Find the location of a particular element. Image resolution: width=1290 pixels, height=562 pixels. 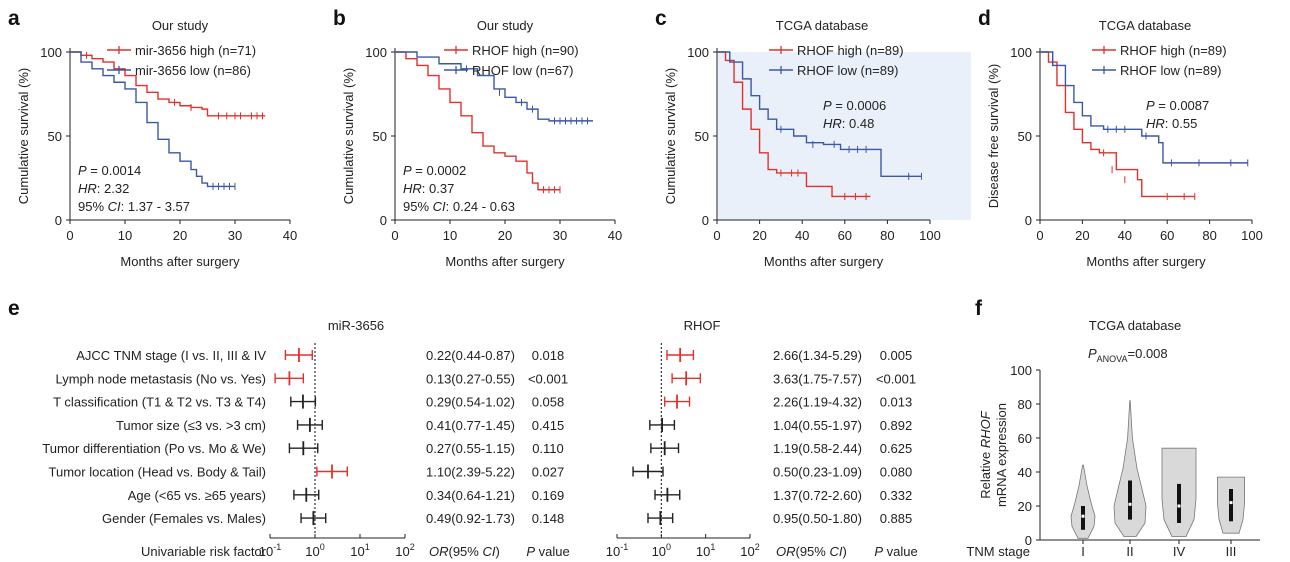

panel-label-b: b is located at coordinates (339, 18).